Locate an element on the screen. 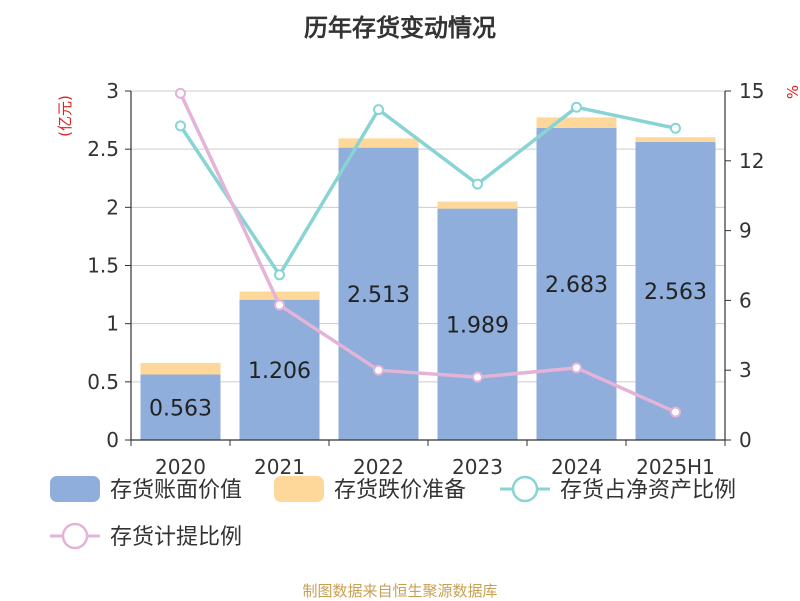 This screenshot has width=800, height=601. bar-value-label: 2.683 is located at coordinates (576, 285).